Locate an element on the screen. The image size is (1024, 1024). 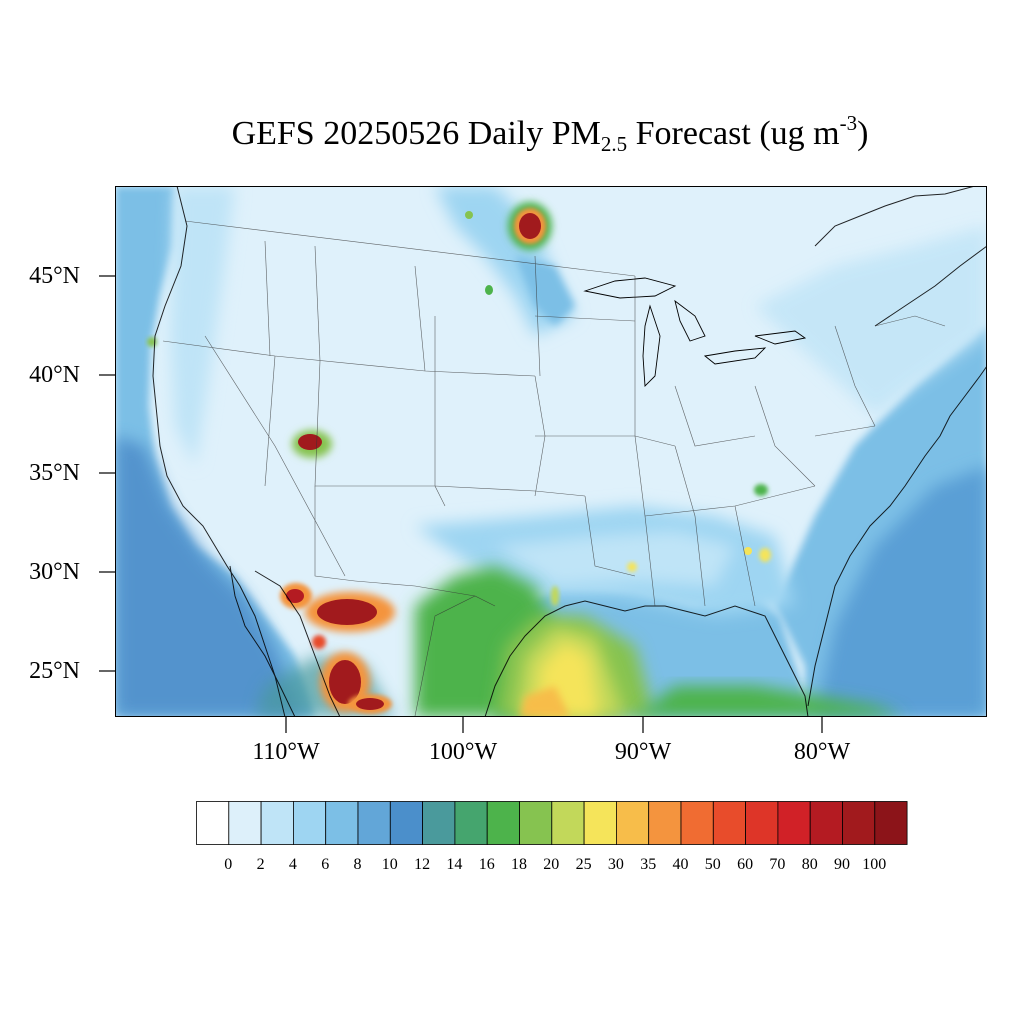
lat-label-25n: 25°N is located at coordinates (54, 671).